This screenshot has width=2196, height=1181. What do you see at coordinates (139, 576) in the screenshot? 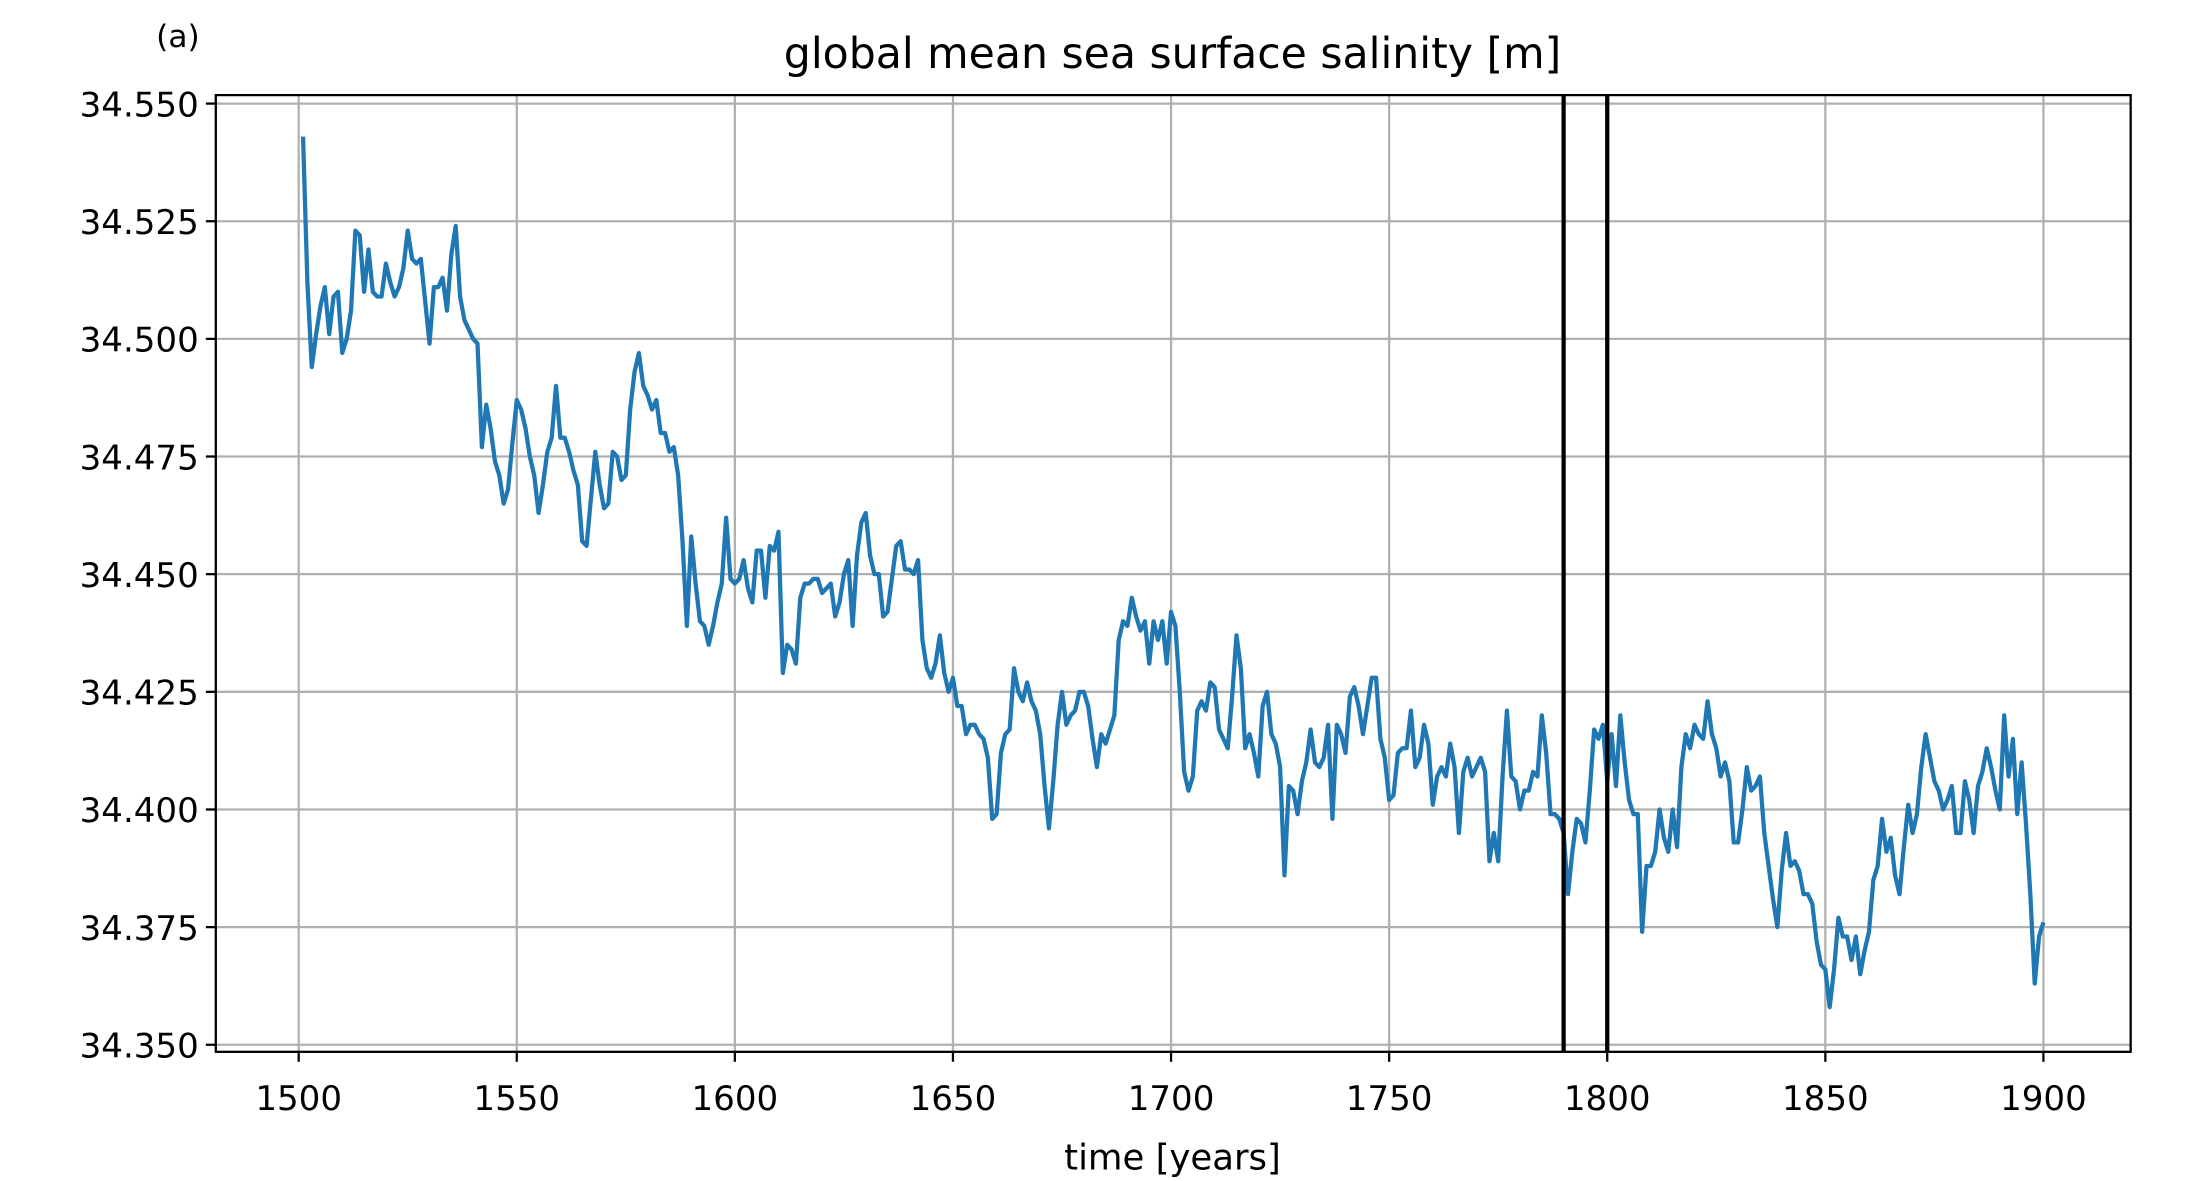
I see `y-tick-label: 34.450` at bounding box center [139, 576].